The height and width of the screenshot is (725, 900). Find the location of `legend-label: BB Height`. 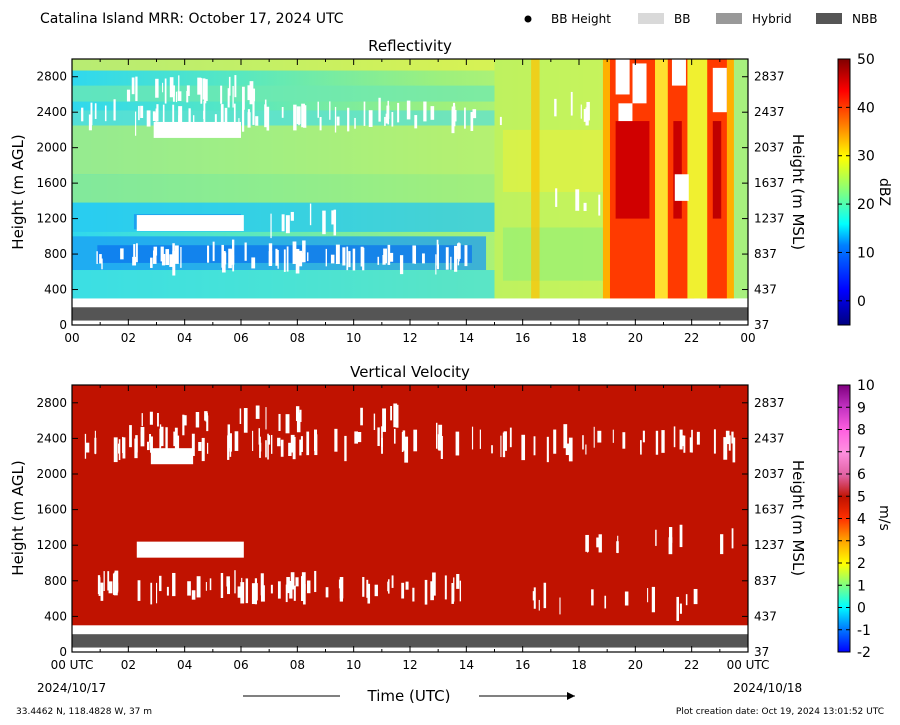

legend-label: BB Height is located at coordinates (581, 19).